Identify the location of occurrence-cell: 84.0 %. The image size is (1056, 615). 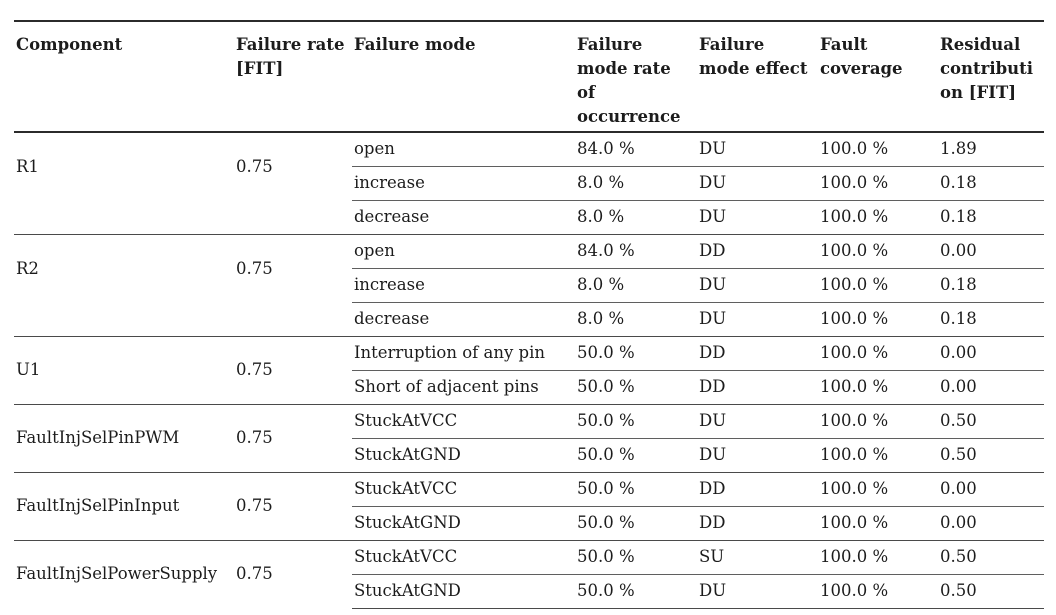
(636, 149).